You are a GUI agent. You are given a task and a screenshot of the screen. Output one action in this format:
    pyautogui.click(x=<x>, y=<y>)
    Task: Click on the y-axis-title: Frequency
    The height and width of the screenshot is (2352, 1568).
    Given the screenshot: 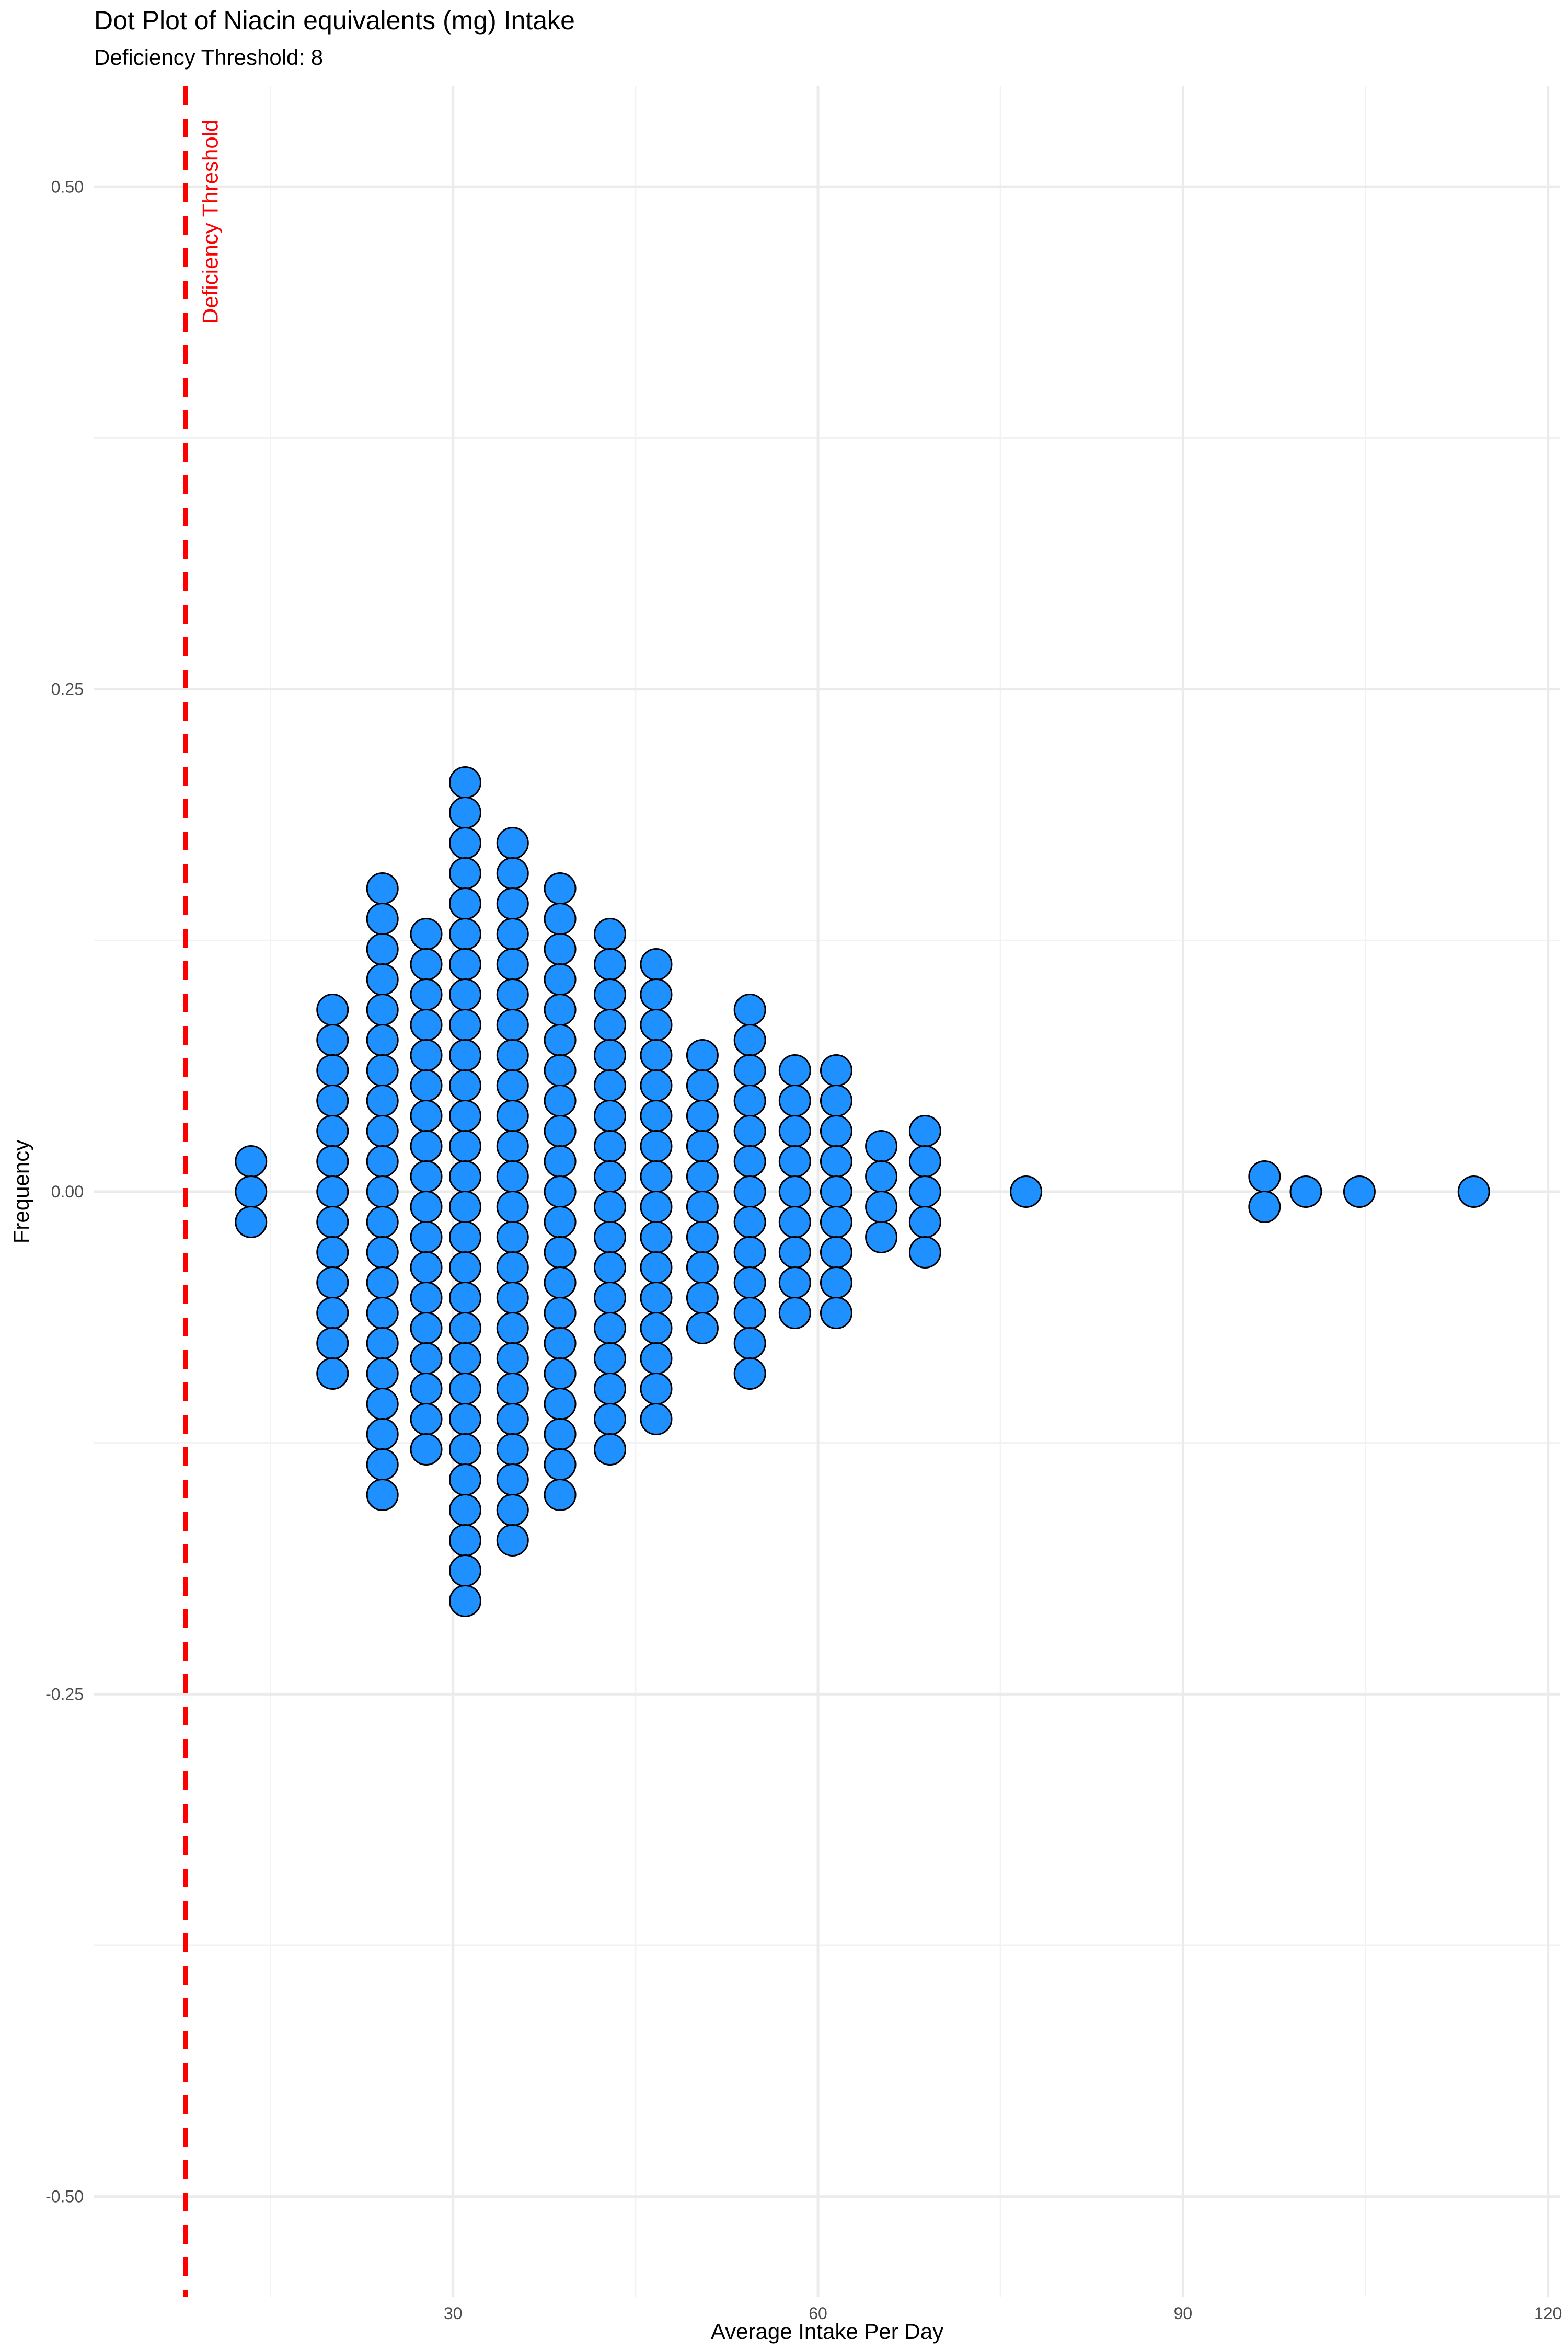 What is the action you would take?
    pyautogui.click(x=21, y=1191)
    